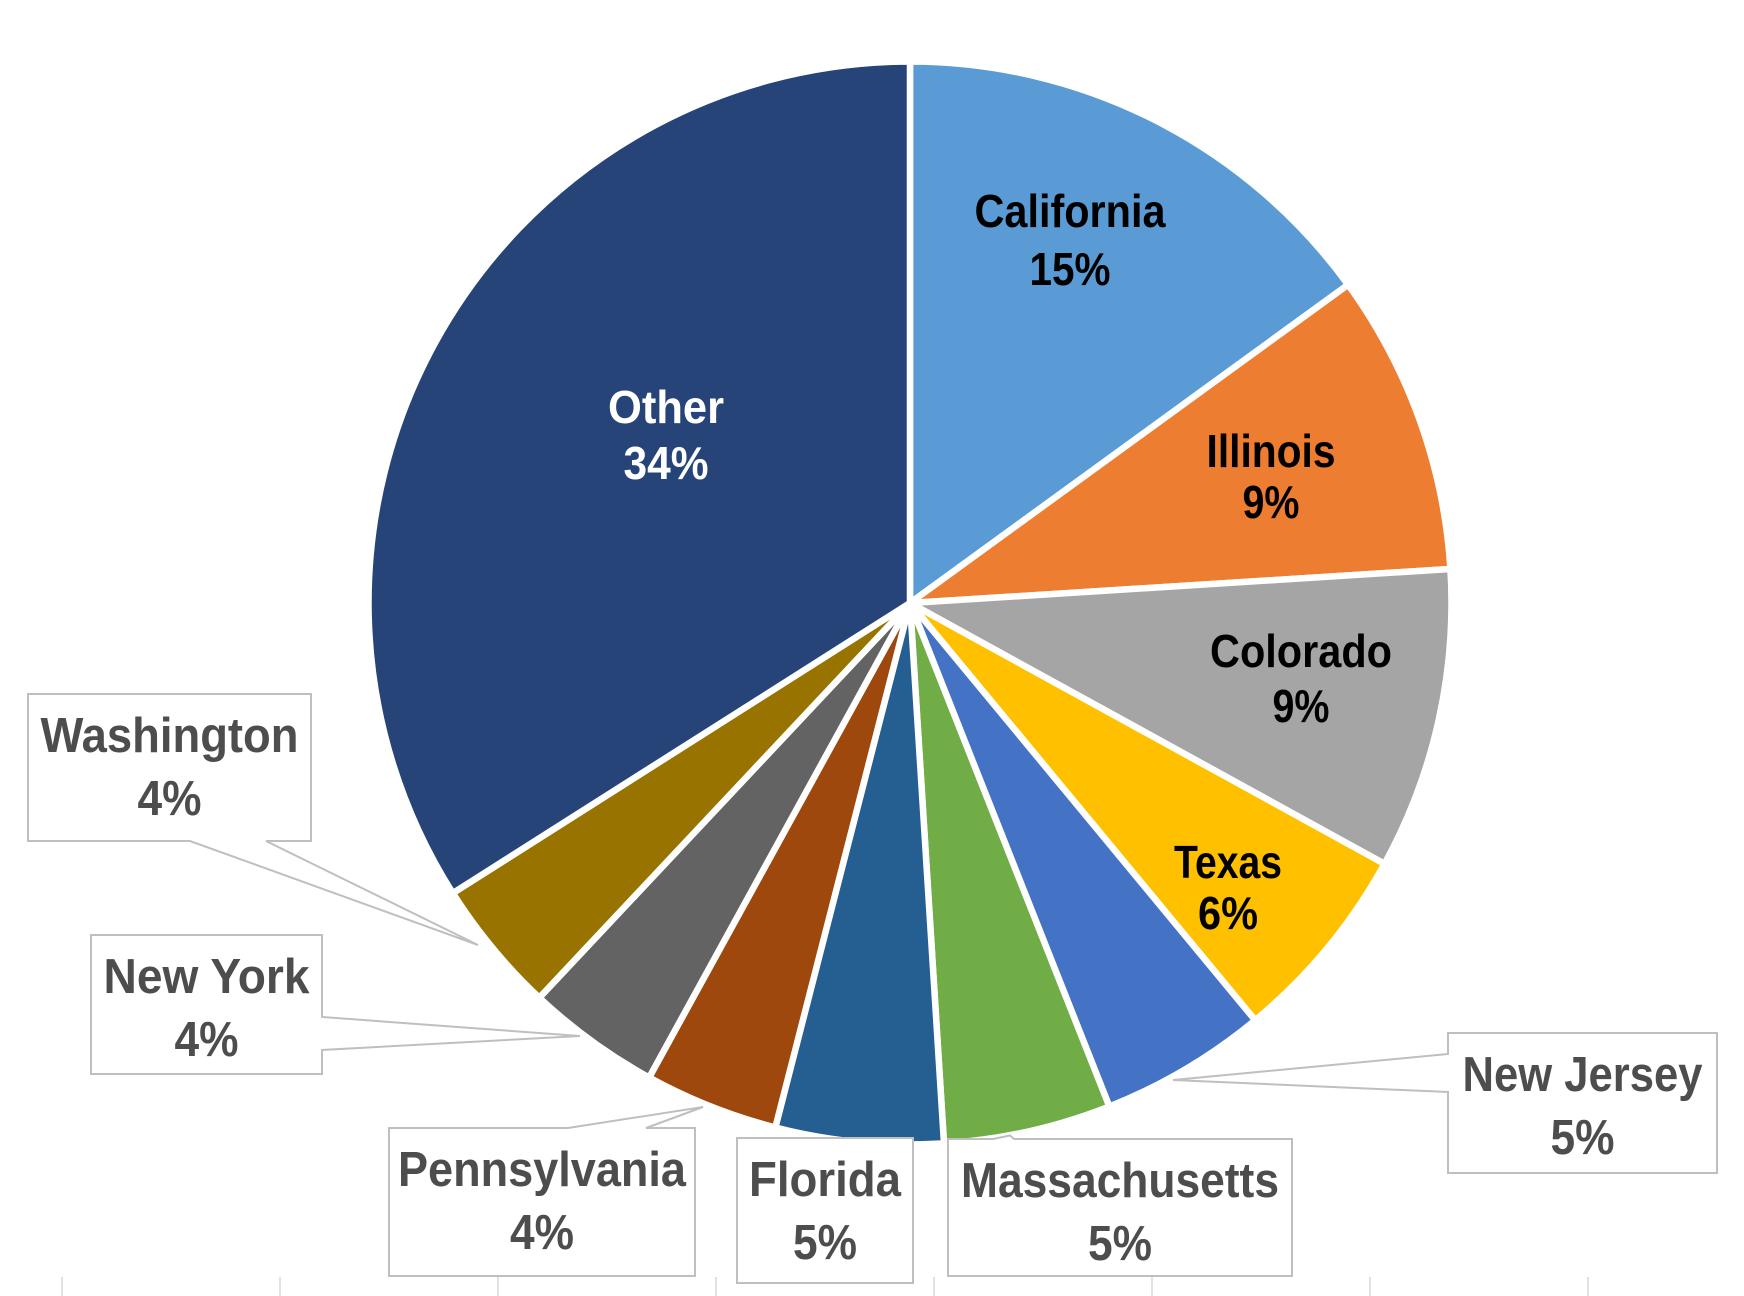  I want to click on svg-text: Pennsylvania, so click(542, 1170).